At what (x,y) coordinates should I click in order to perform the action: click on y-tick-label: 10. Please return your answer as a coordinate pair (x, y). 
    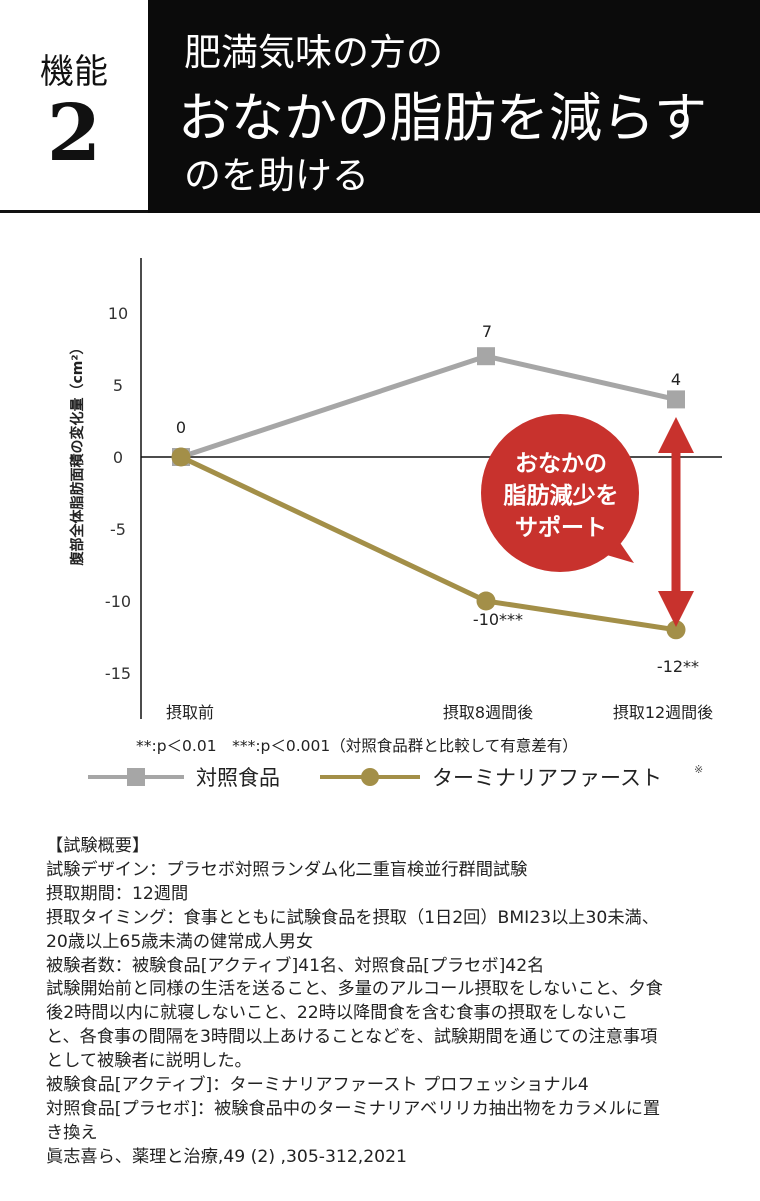
    Looking at the image, I should click on (118, 313).